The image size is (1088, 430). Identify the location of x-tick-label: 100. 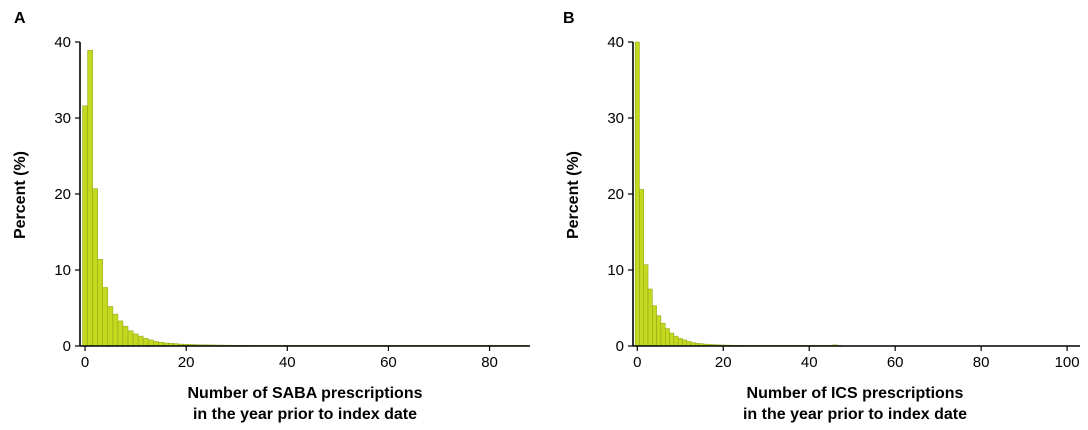
(1067, 362).